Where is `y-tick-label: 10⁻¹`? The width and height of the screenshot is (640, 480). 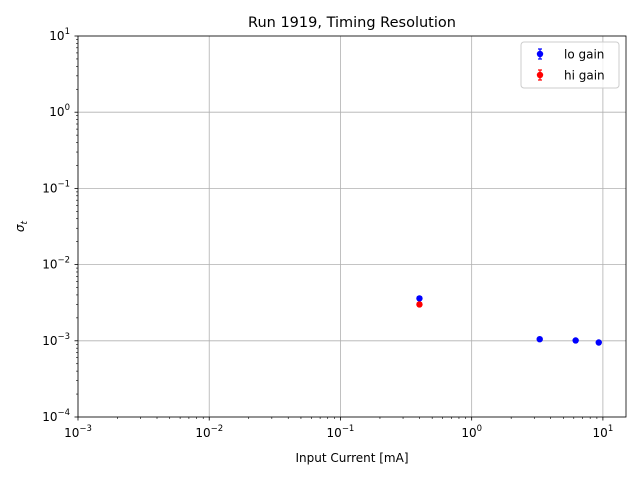
y-tick-label: 10⁻¹ is located at coordinates (56, 187).